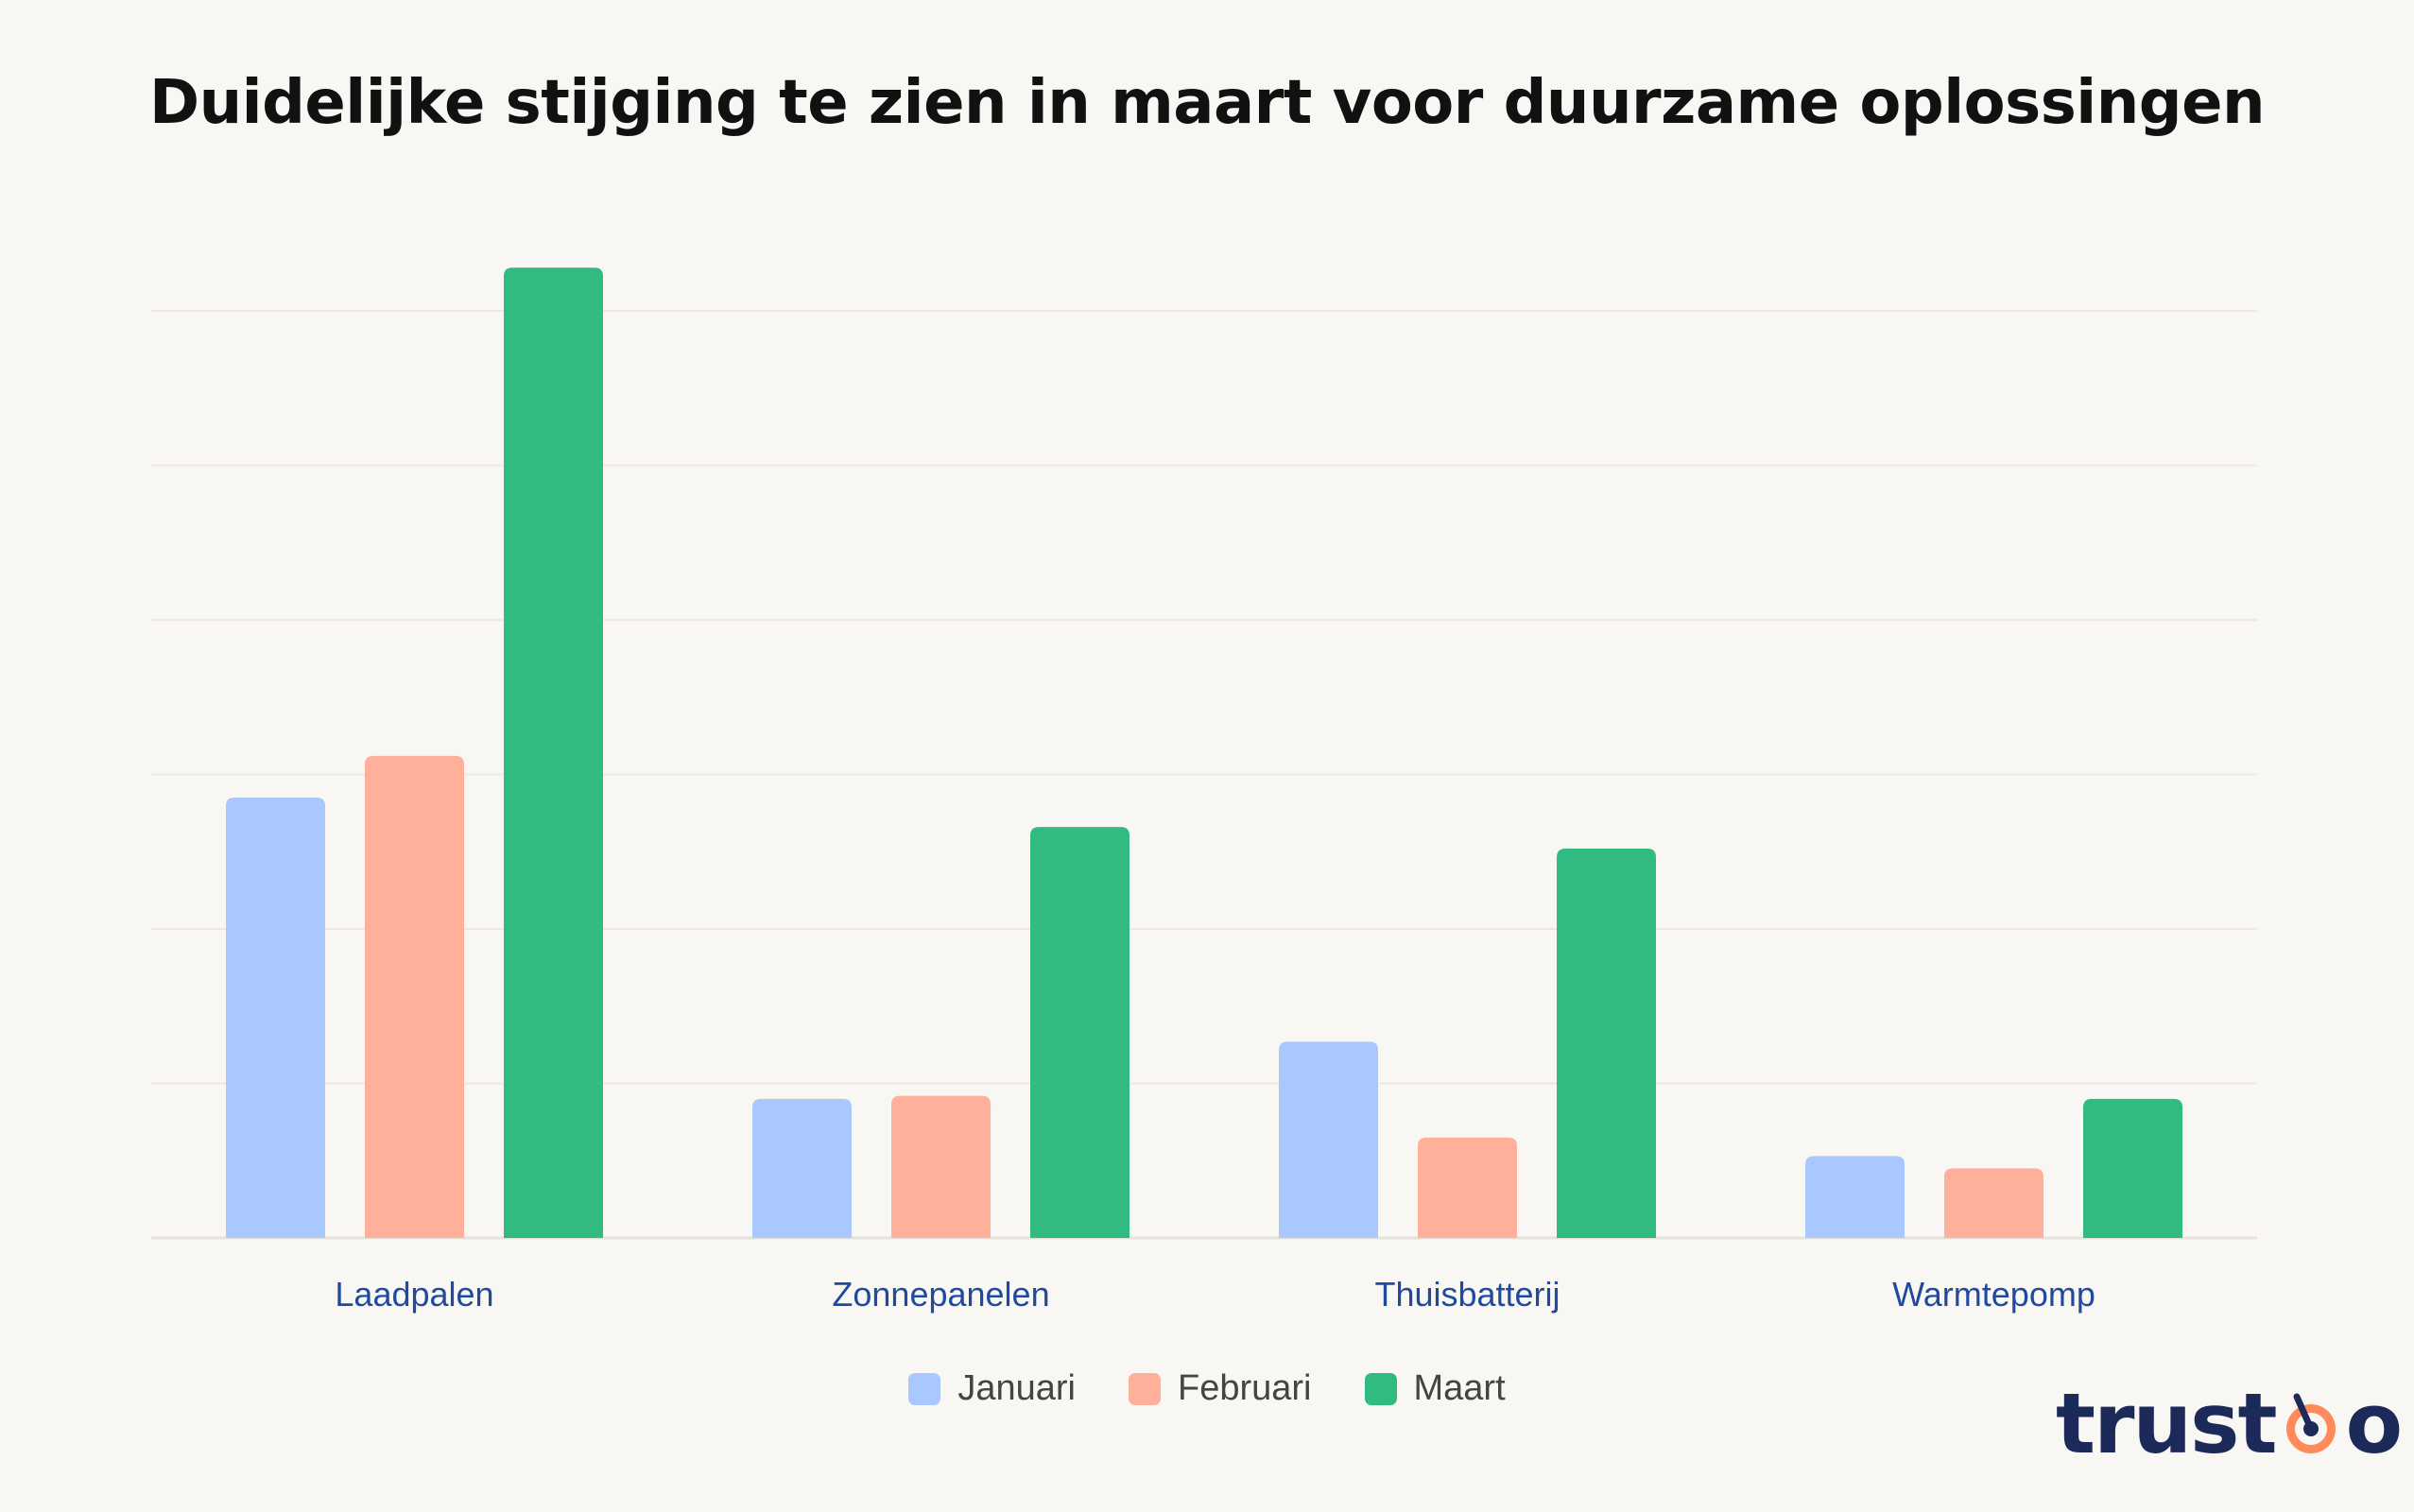 This screenshot has width=2414, height=1512. What do you see at coordinates (941, 1166) in the screenshot?
I see `bar-zonnepanelen-februari` at bounding box center [941, 1166].